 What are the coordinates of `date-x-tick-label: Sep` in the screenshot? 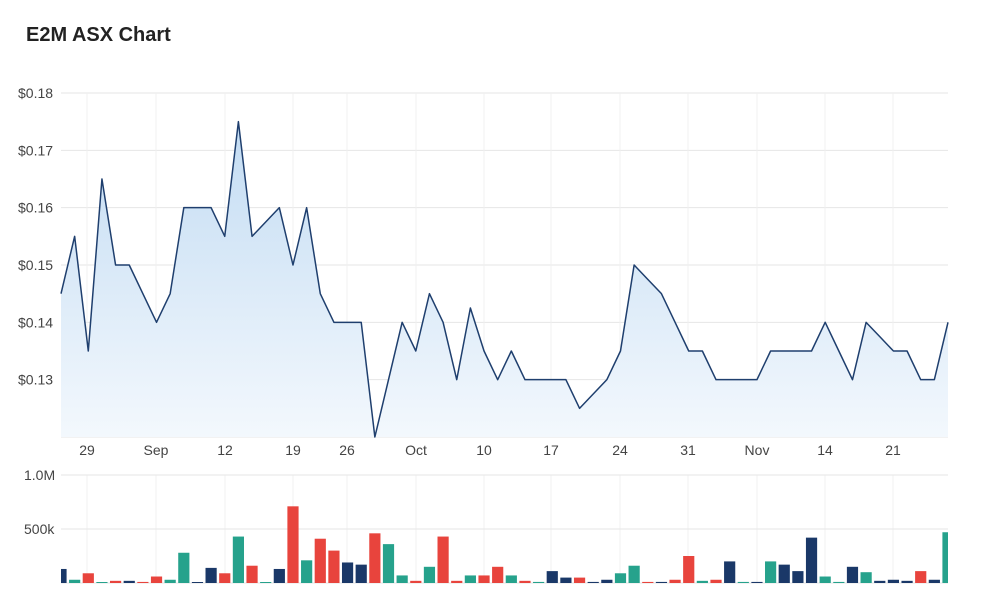 It's located at (156, 450).